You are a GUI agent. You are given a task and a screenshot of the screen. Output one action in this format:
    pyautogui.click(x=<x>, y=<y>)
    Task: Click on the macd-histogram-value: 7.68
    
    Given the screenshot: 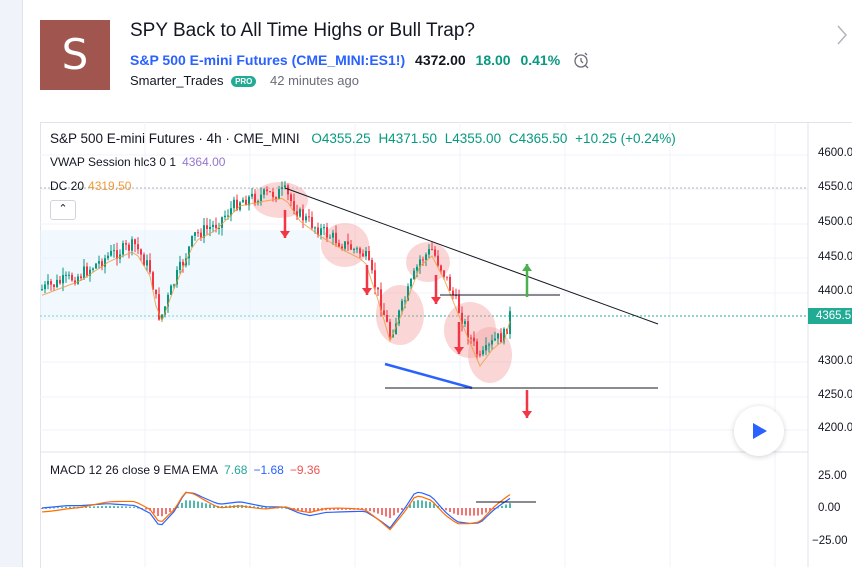 What is the action you would take?
    pyautogui.click(x=236, y=470)
    